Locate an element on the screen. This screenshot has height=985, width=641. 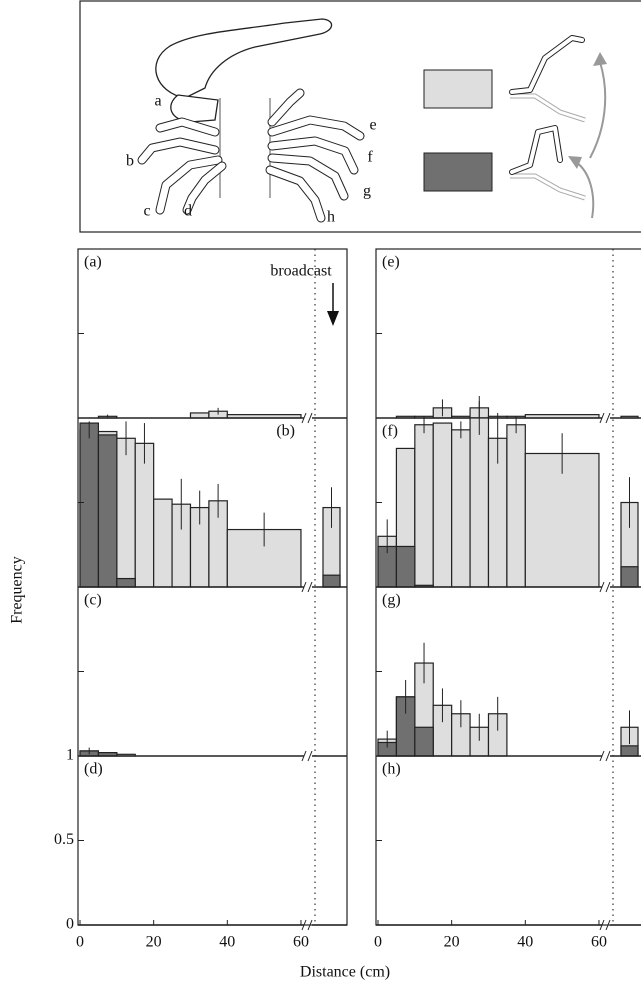
panel-label: (f) is located at coordinates (390, 431).